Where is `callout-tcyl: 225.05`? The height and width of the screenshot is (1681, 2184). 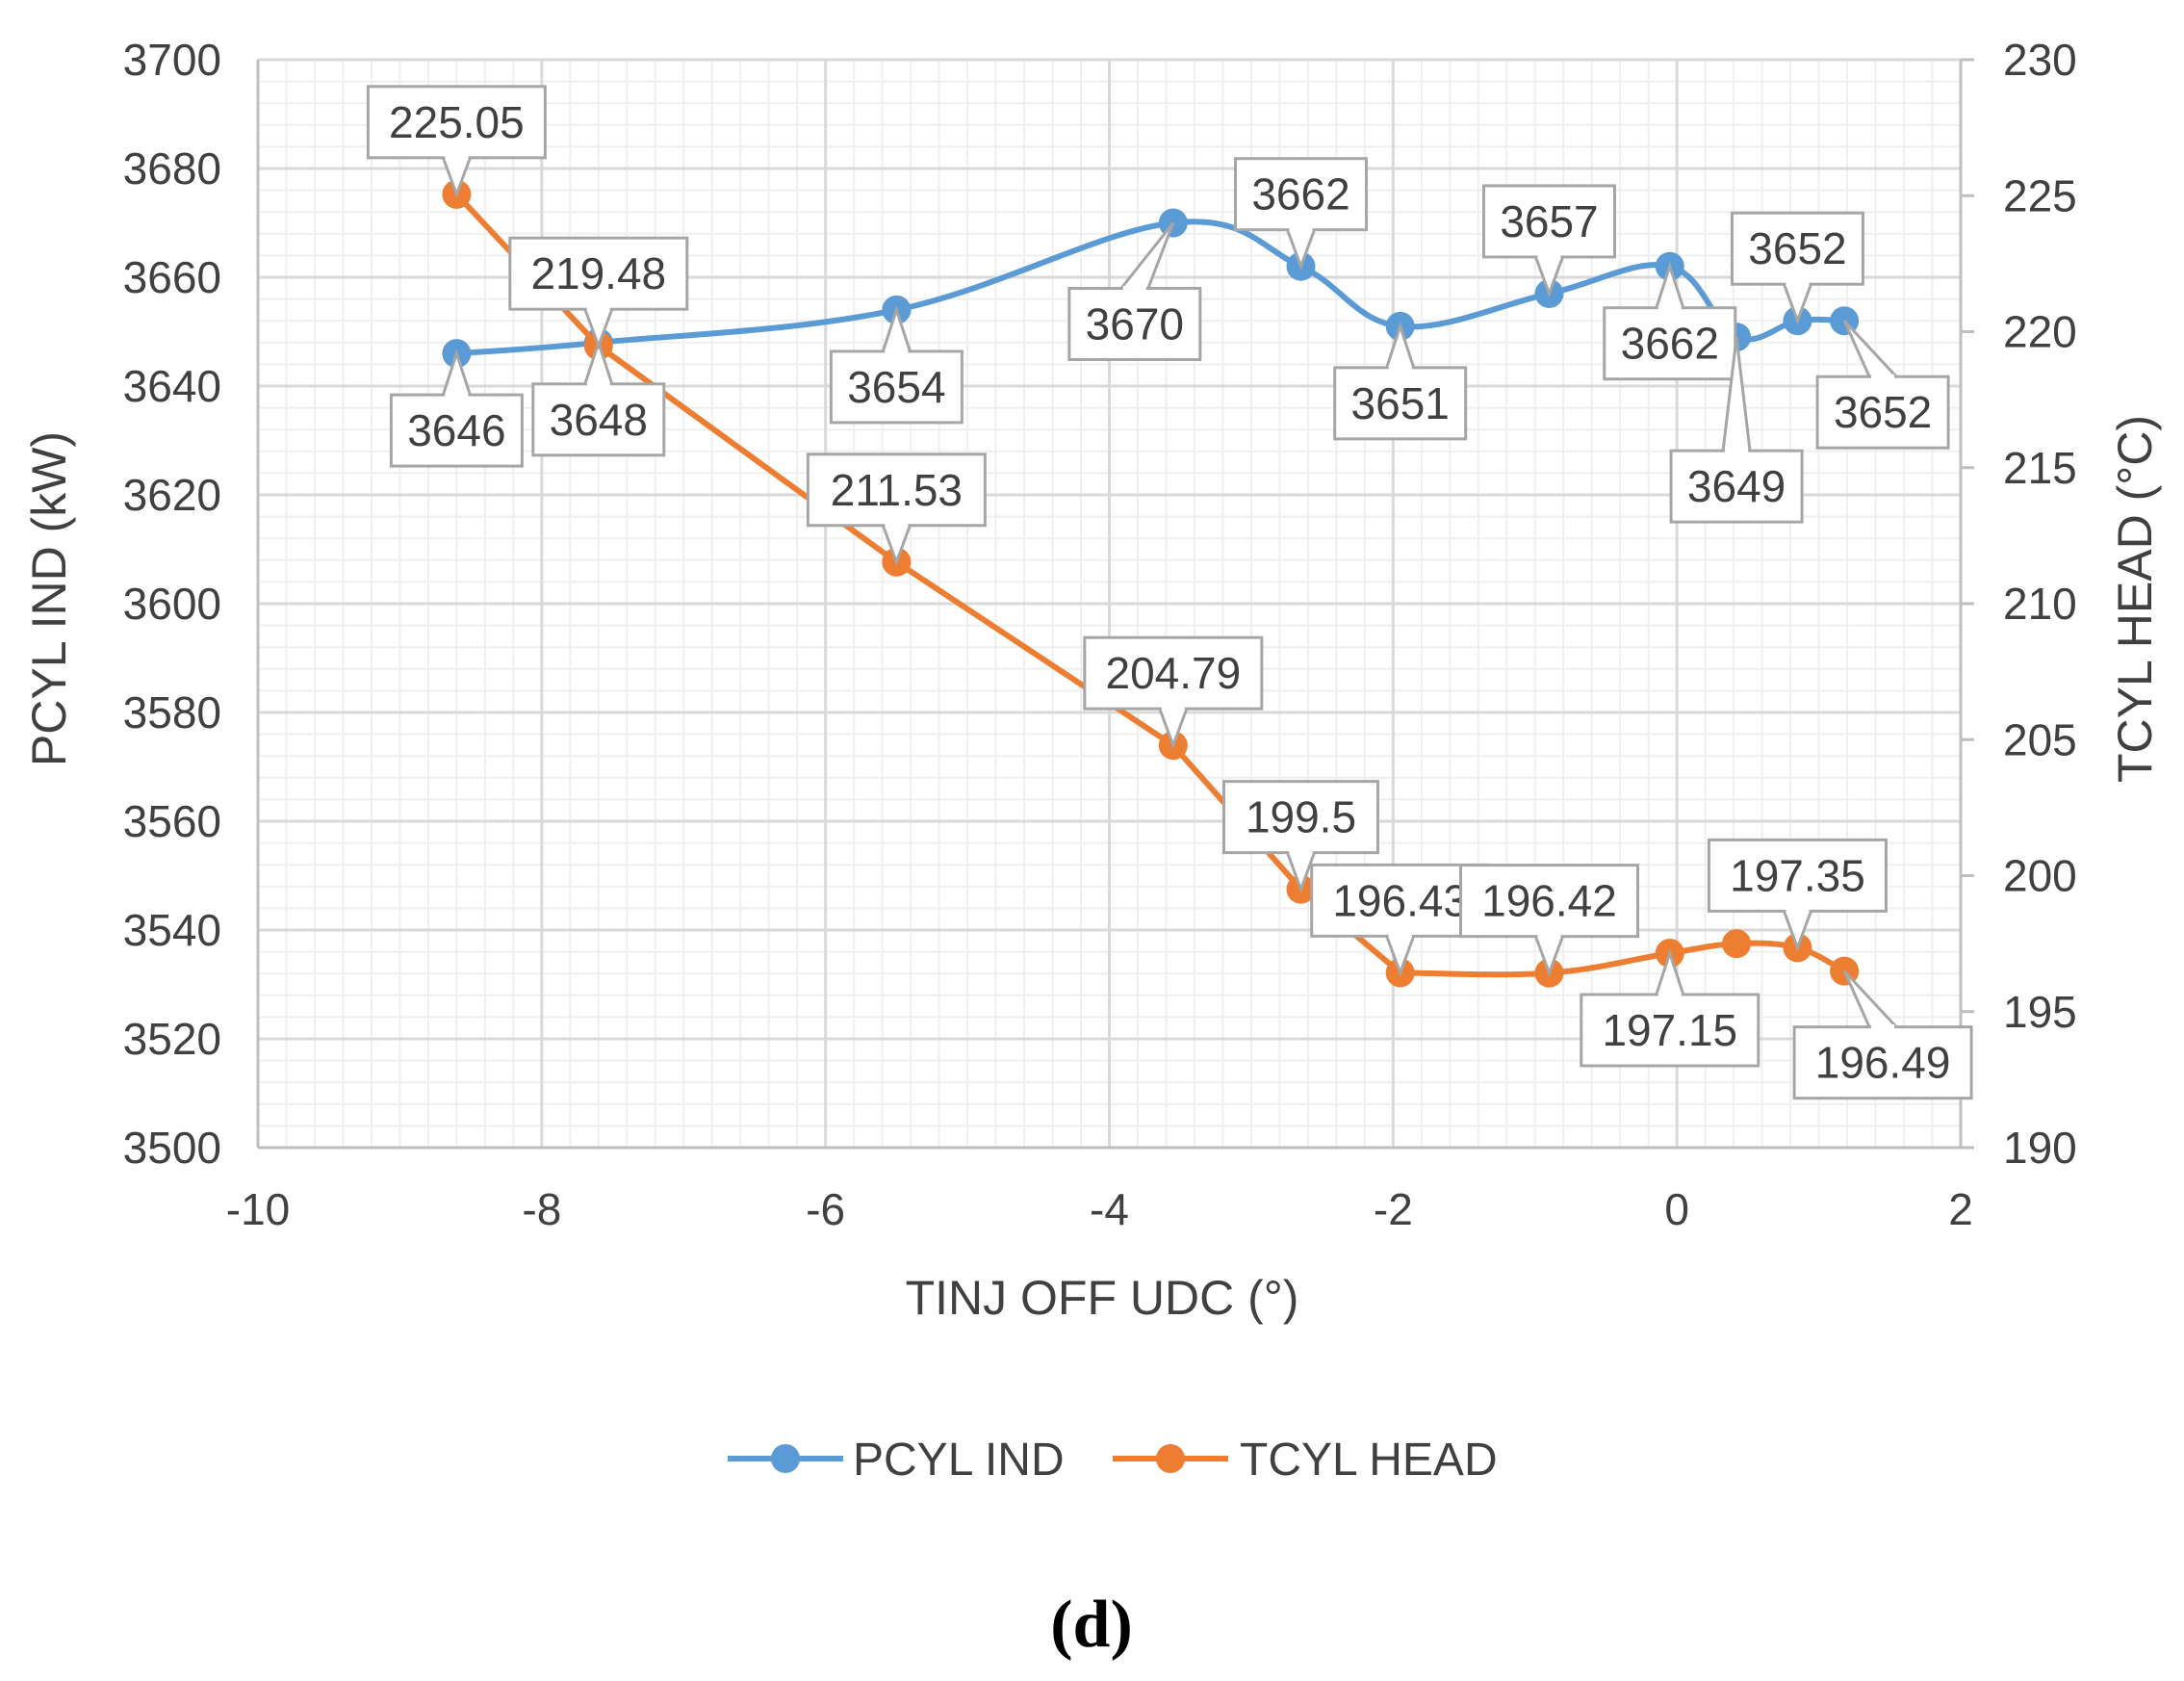
callout-tcyl: 225.05 is located at coordinates (456, 142).